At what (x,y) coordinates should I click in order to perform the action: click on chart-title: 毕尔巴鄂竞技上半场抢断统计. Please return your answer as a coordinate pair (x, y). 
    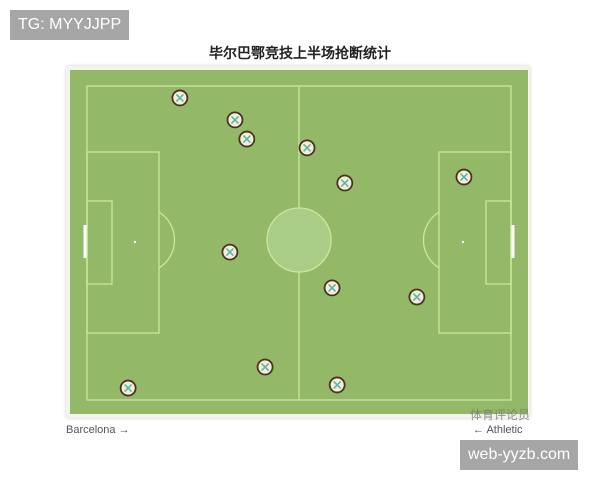
    Looking at the image, I should click on (300, 54).